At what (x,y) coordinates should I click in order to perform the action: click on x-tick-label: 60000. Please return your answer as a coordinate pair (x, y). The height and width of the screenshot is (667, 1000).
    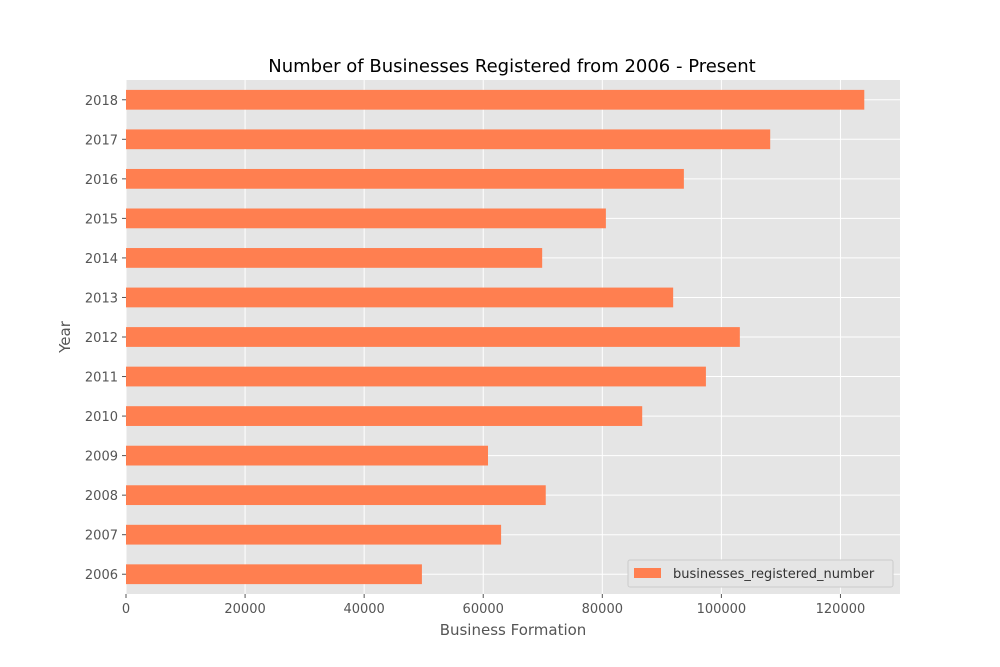
    Looking at the image, I should click on (483, 609).